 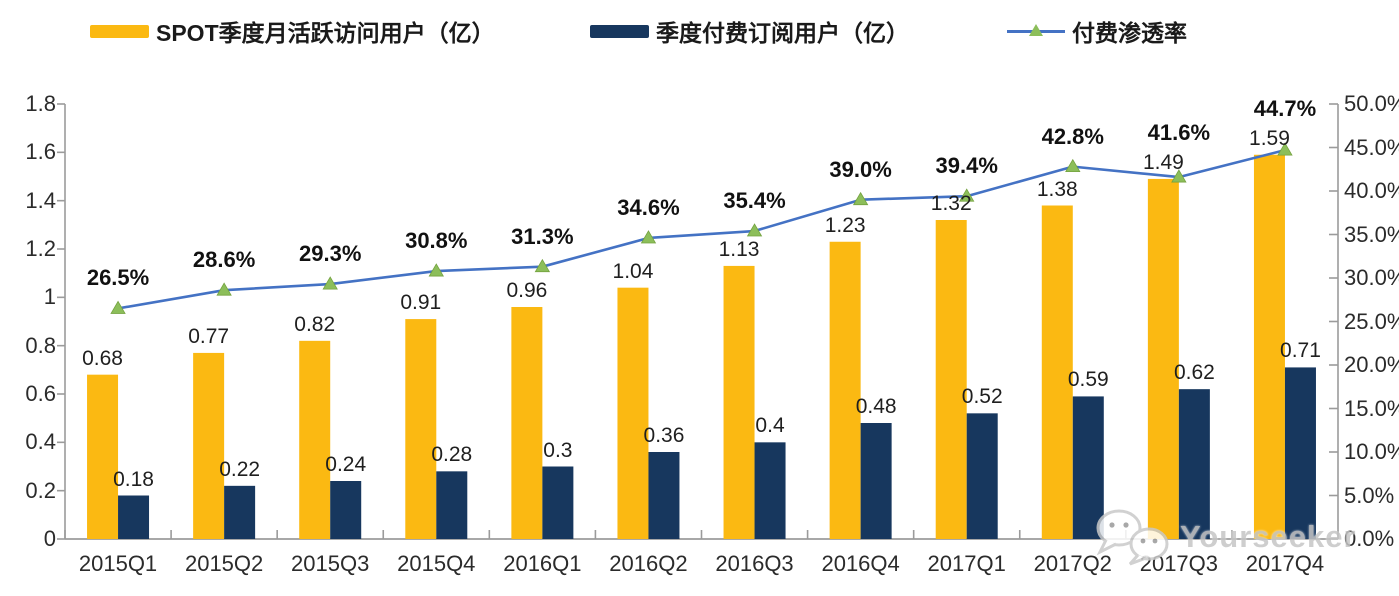 What do you see at coordinates (421, 303) in the screenshot?
I see `mau-value-label: 0.91` at bounding box center [421, 303].